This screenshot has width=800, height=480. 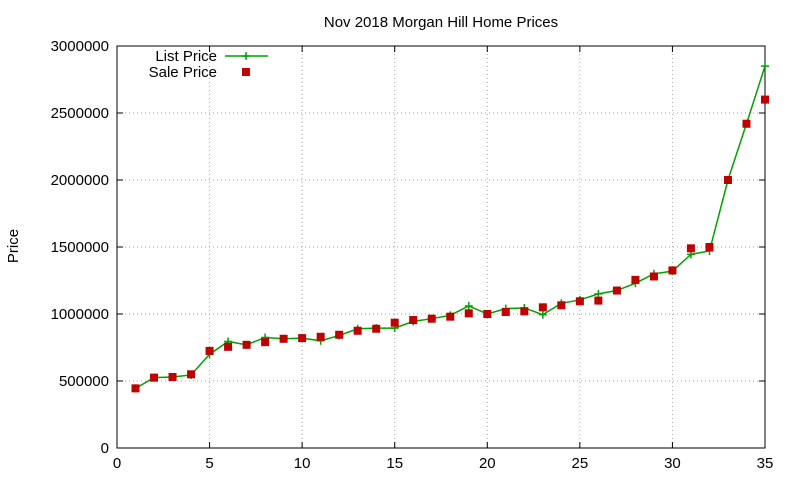 What do you see at coordinates (394, 463) in the screenshot?
I see `x-tick-label: 15` at bounding box center [394, 463].